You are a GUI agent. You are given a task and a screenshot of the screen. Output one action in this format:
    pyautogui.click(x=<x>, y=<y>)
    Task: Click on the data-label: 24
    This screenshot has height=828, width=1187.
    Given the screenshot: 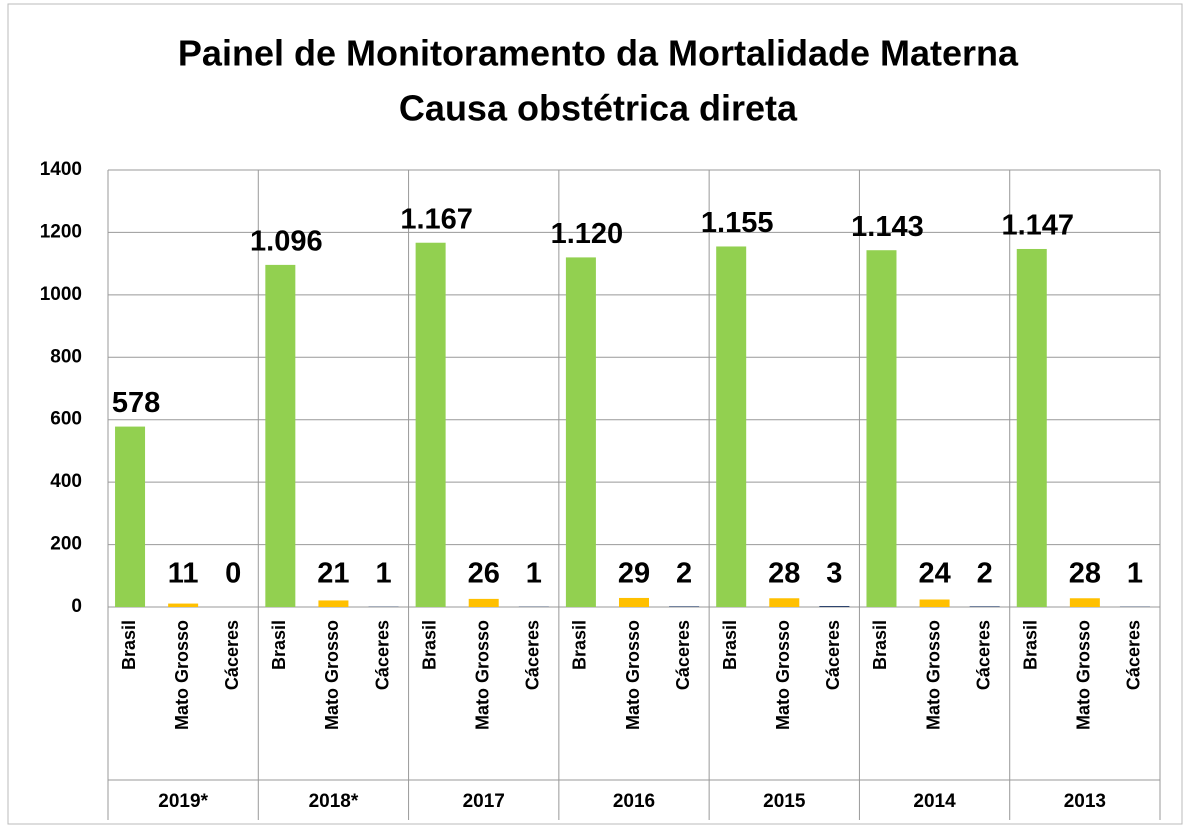 What is the action you would take?
    pyautogui.click(x=934, y=574)
    